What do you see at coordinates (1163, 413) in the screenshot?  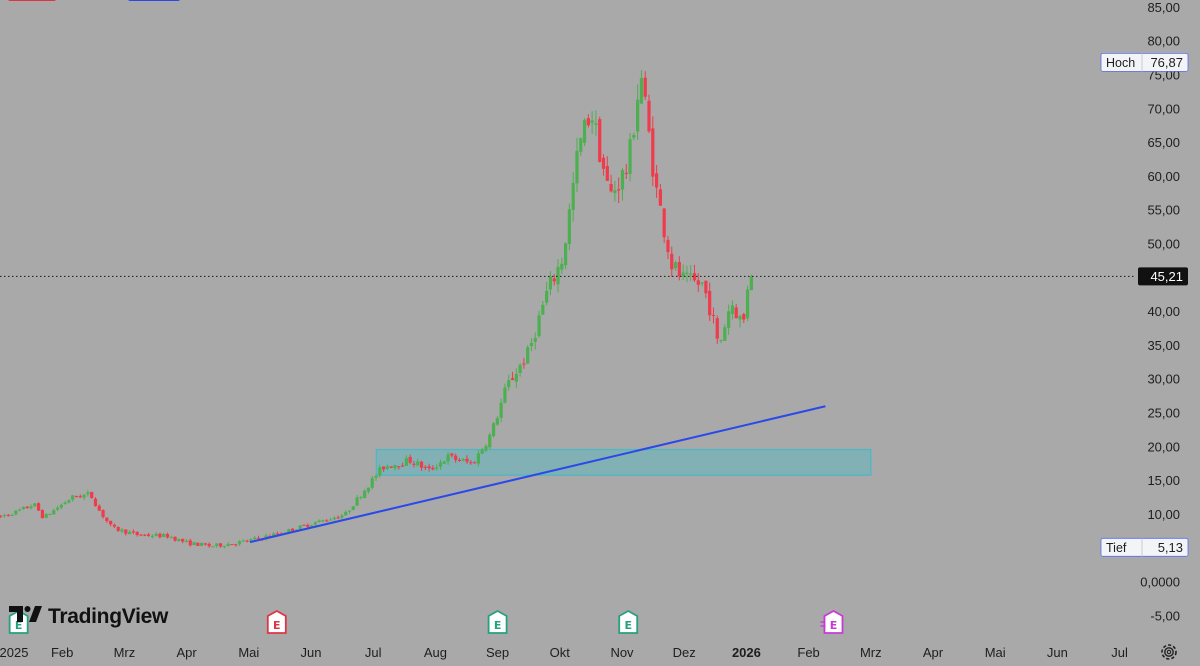 I see `price-axis-tick: 25,00` at bounding box center [1163, 413].